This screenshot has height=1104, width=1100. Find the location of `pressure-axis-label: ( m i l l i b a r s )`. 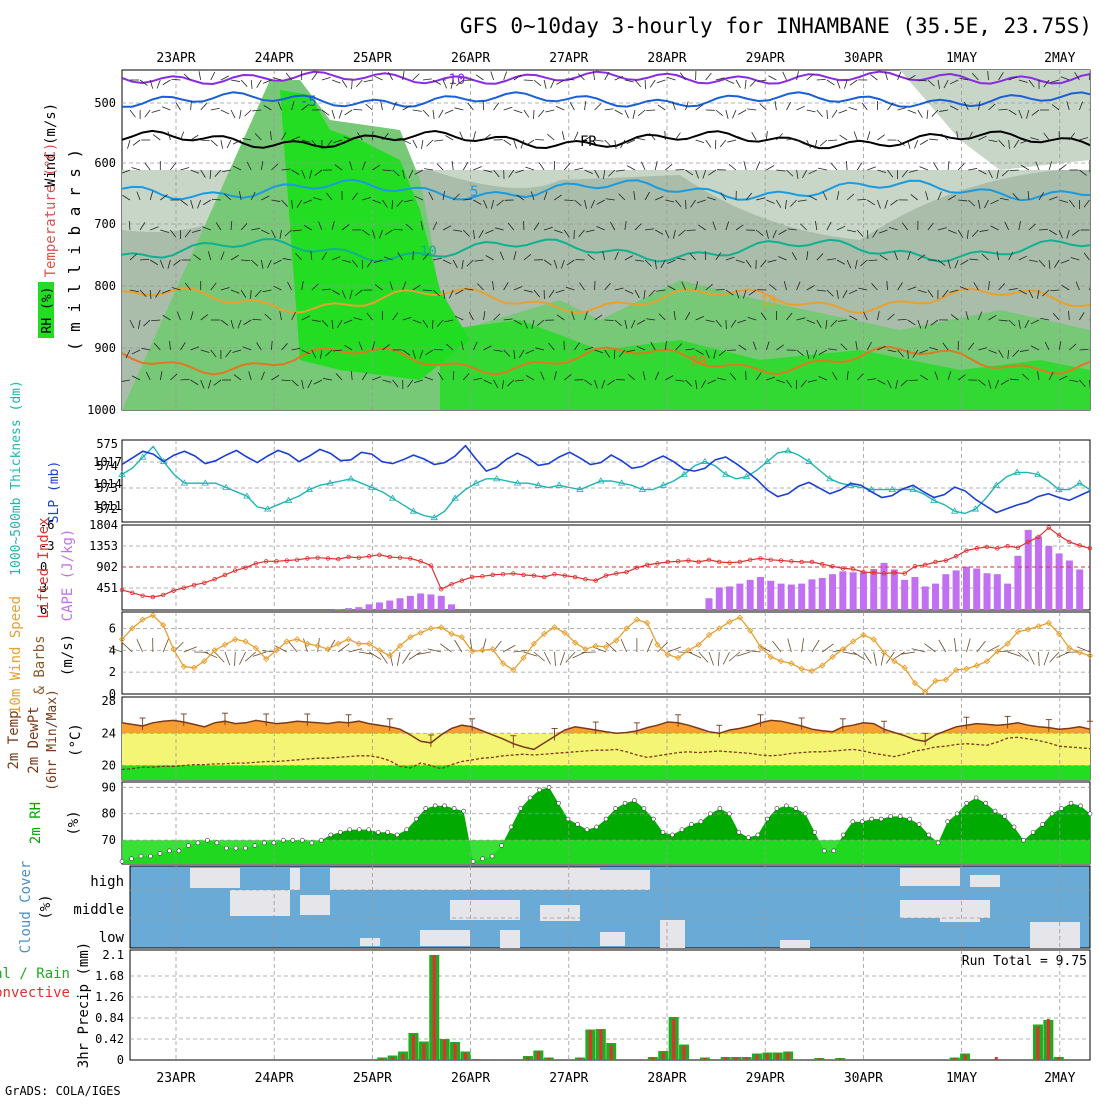

pressure-axis-label: ( m i l l i b a r s ) is located at coordinates (74, 250).